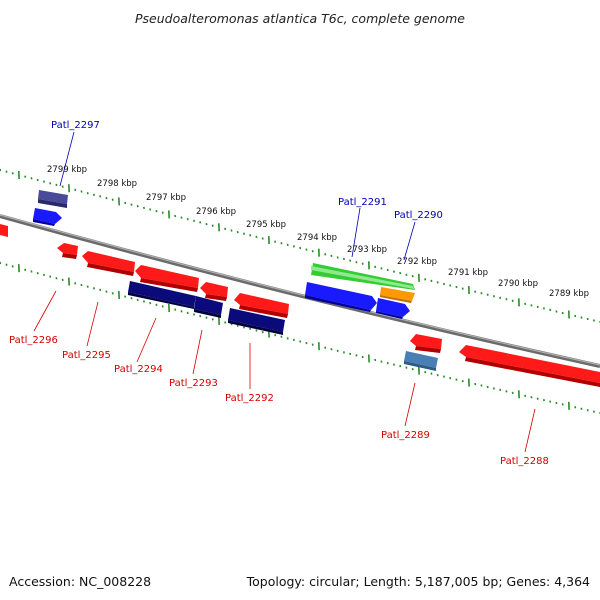  I want to click on scale-label: 2794 kbp, so click(317, 238).